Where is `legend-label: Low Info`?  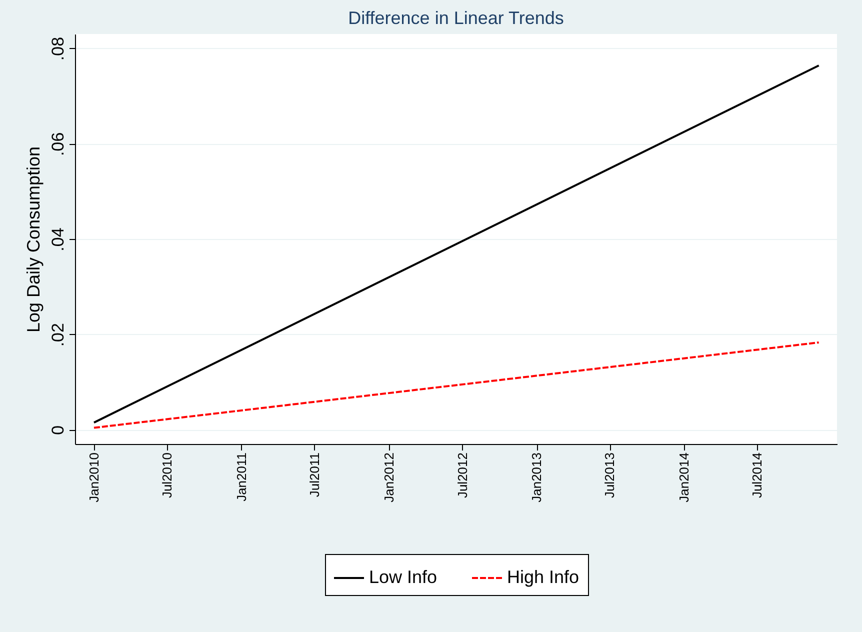 legend-label: Low Info is located at coordinates (403, 577).